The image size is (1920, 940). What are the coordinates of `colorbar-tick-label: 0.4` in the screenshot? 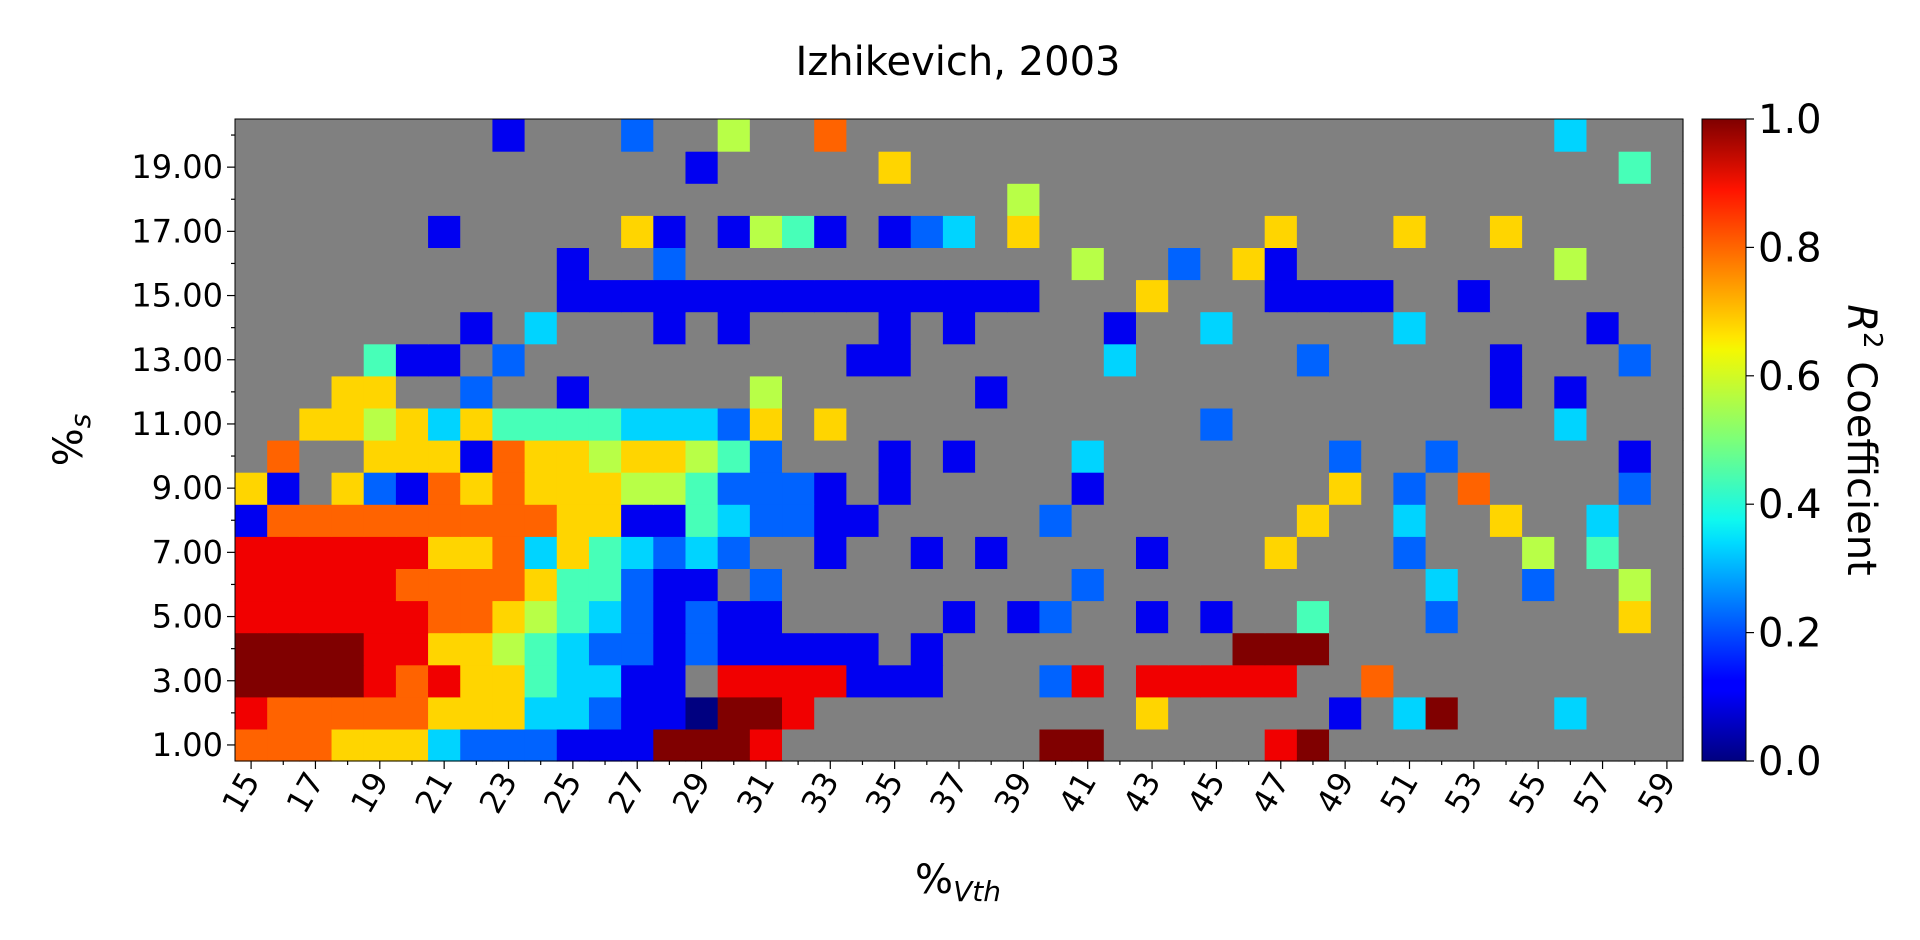 It's located at (1790, 505).